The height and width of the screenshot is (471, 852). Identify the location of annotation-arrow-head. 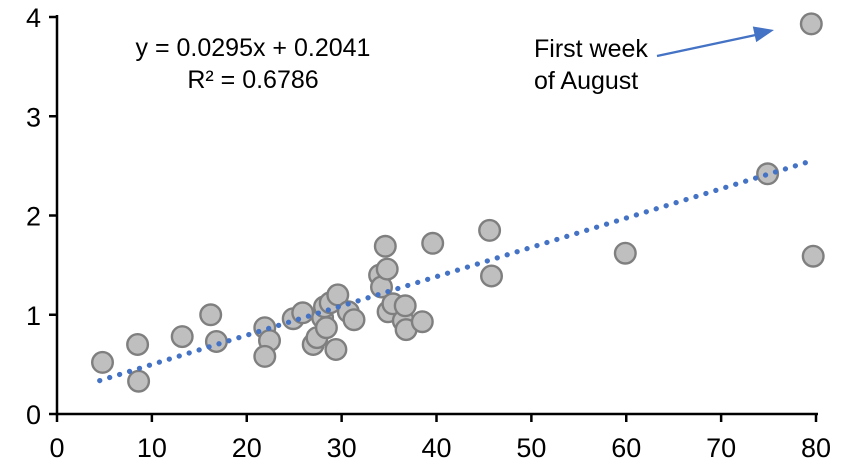
(763, 34).